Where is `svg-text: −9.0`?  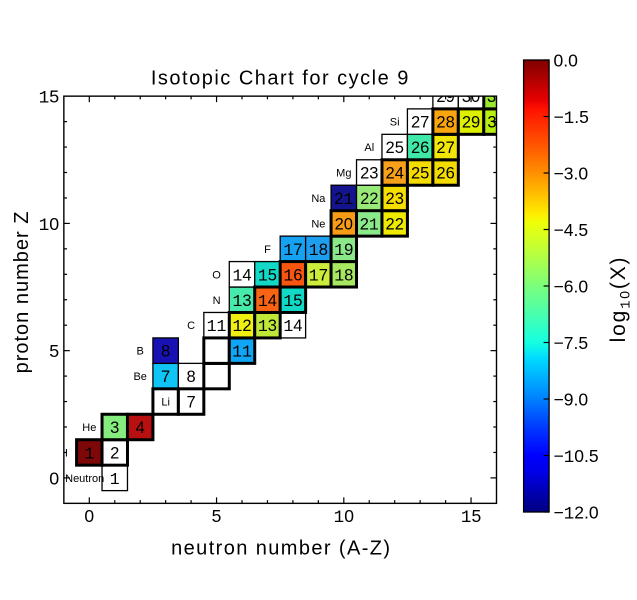
svg-text: −9.0 is located at coordinates (571, 399).